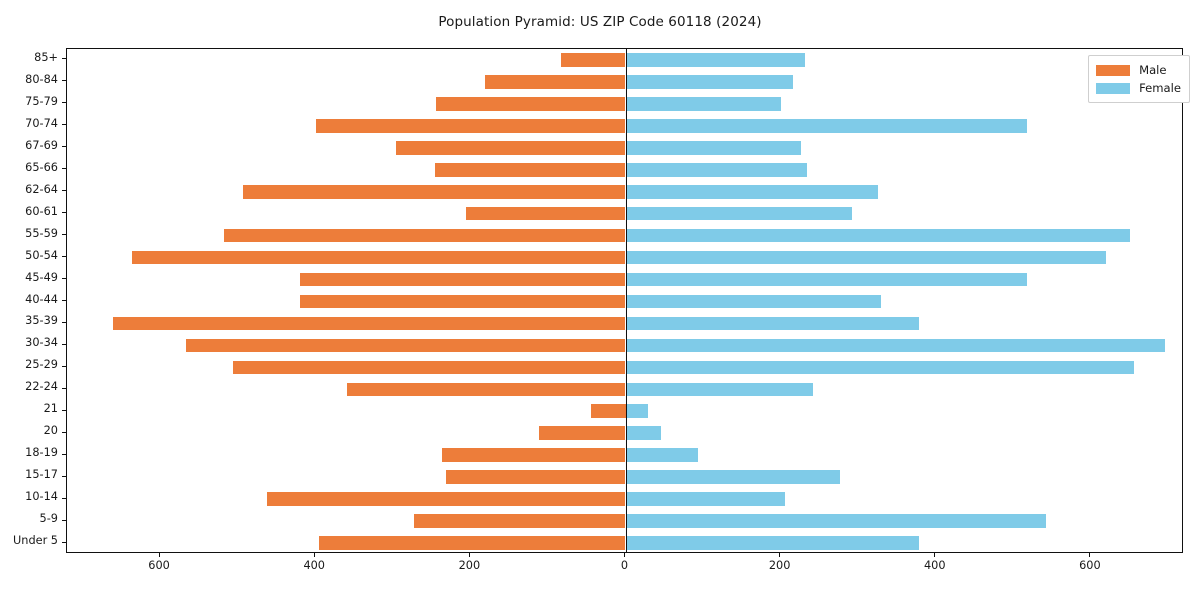  What do you see at coordinates (41, 255) in the screenshot?
I see `y-axis-tick-label: 50-54` at bounding box center [41, 255].